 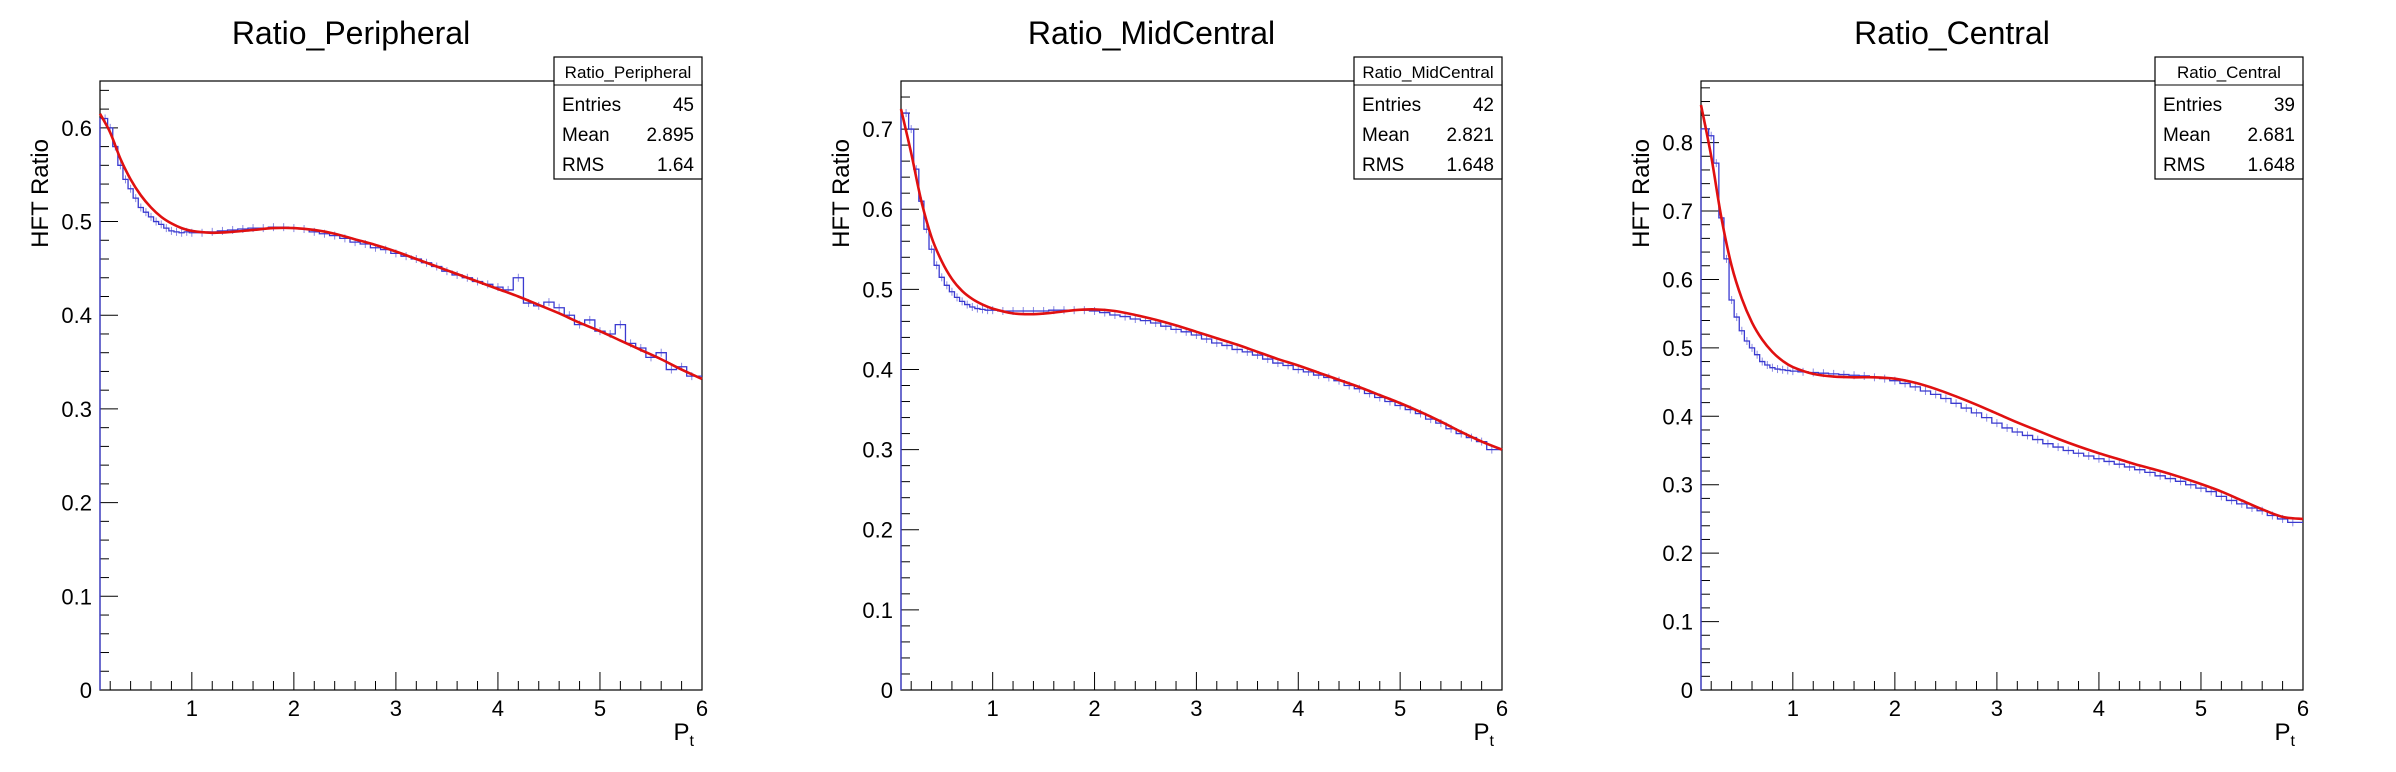 I want to click on stats-value: 1.64, so click(x=675, y=165).